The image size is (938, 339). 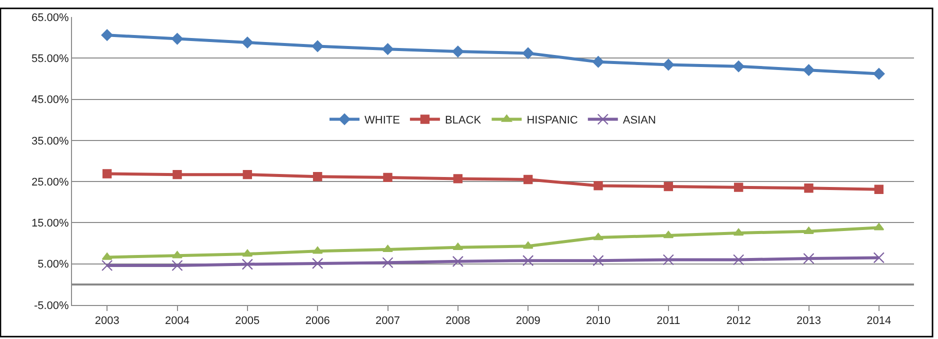 I want to click on y-tick-label: 15.00%, so click(x=50, y=224).